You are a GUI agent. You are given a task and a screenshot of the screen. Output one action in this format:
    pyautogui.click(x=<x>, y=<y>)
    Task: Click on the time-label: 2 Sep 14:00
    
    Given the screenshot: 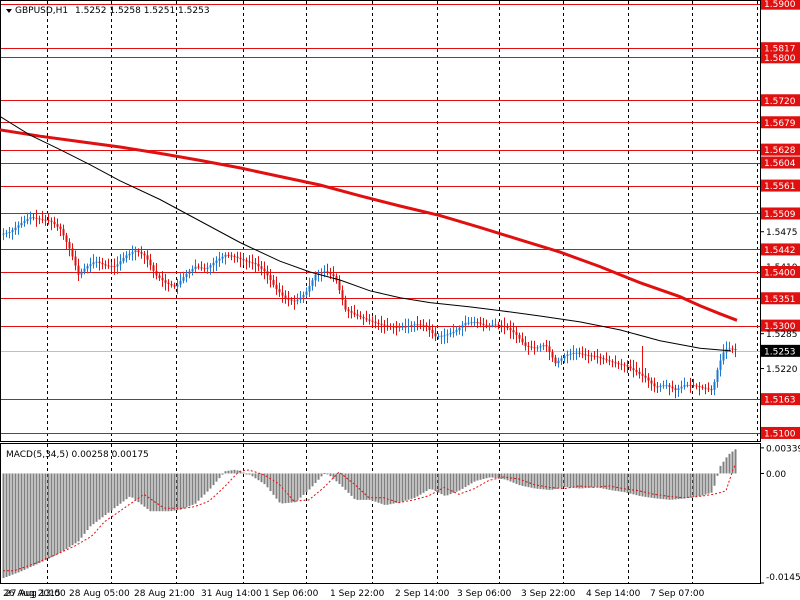 What is the action you would take?
    pyautogui.click(x=422, y=594)
    